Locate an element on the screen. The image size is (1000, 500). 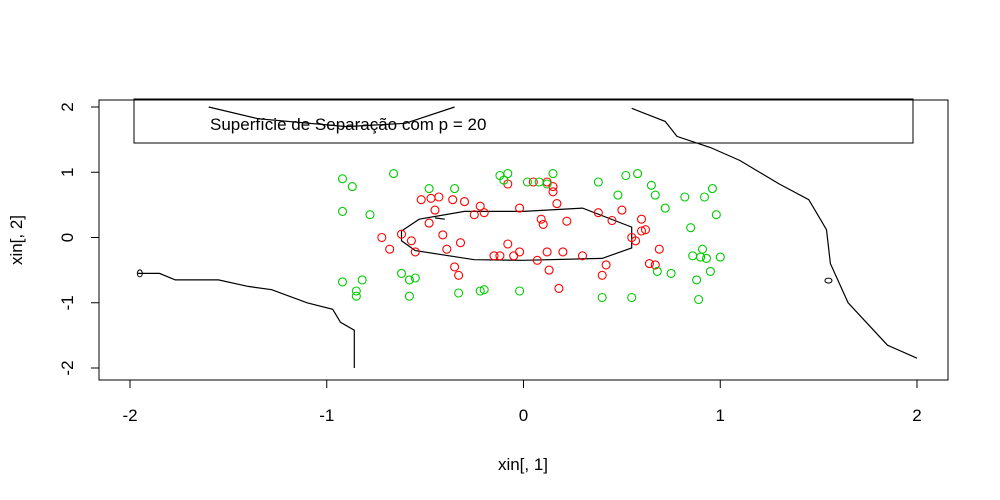
data-points is located at coordinates (531, 237).